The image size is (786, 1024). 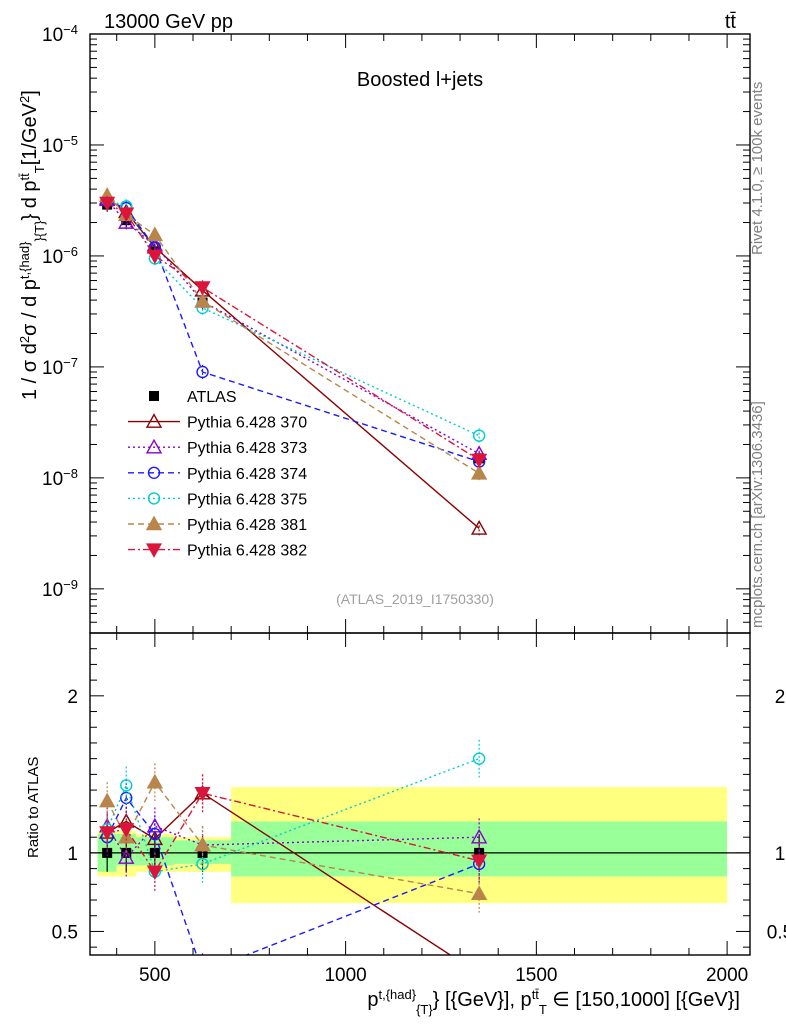 I want to click on legend-item: Pythia 6.428 382, so click(x=217, y=551).